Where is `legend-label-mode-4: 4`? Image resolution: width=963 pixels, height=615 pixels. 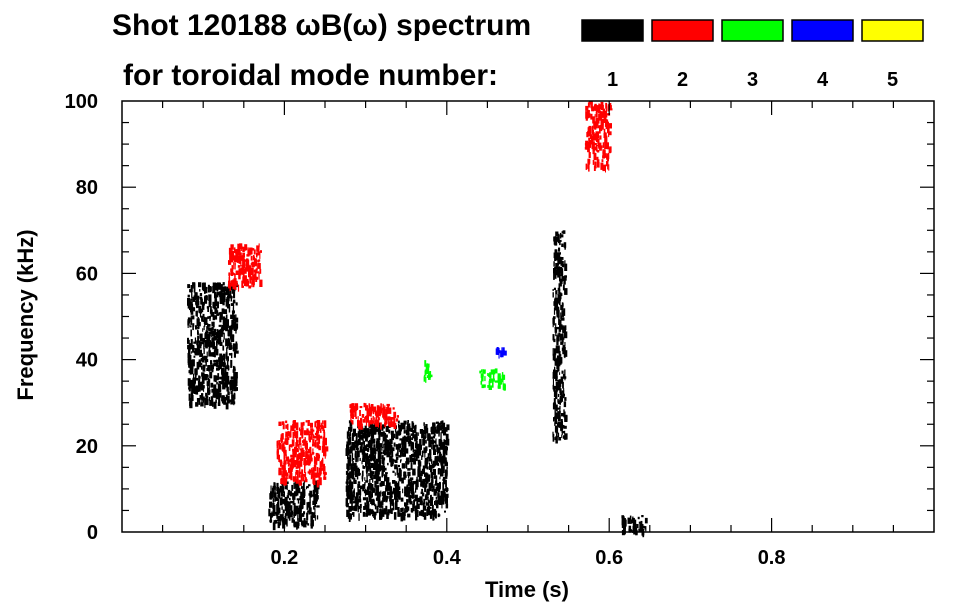
legend-label-mode-4: 4 is located at coordinates (823, 80).